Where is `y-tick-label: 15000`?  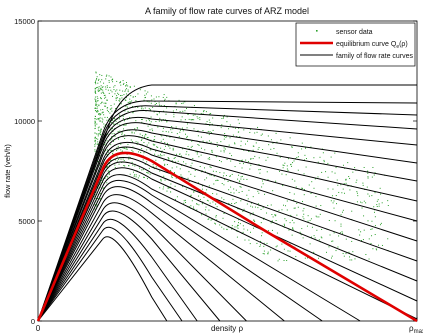
y-tick-label: 15000 is located at coordinates (24, 21).